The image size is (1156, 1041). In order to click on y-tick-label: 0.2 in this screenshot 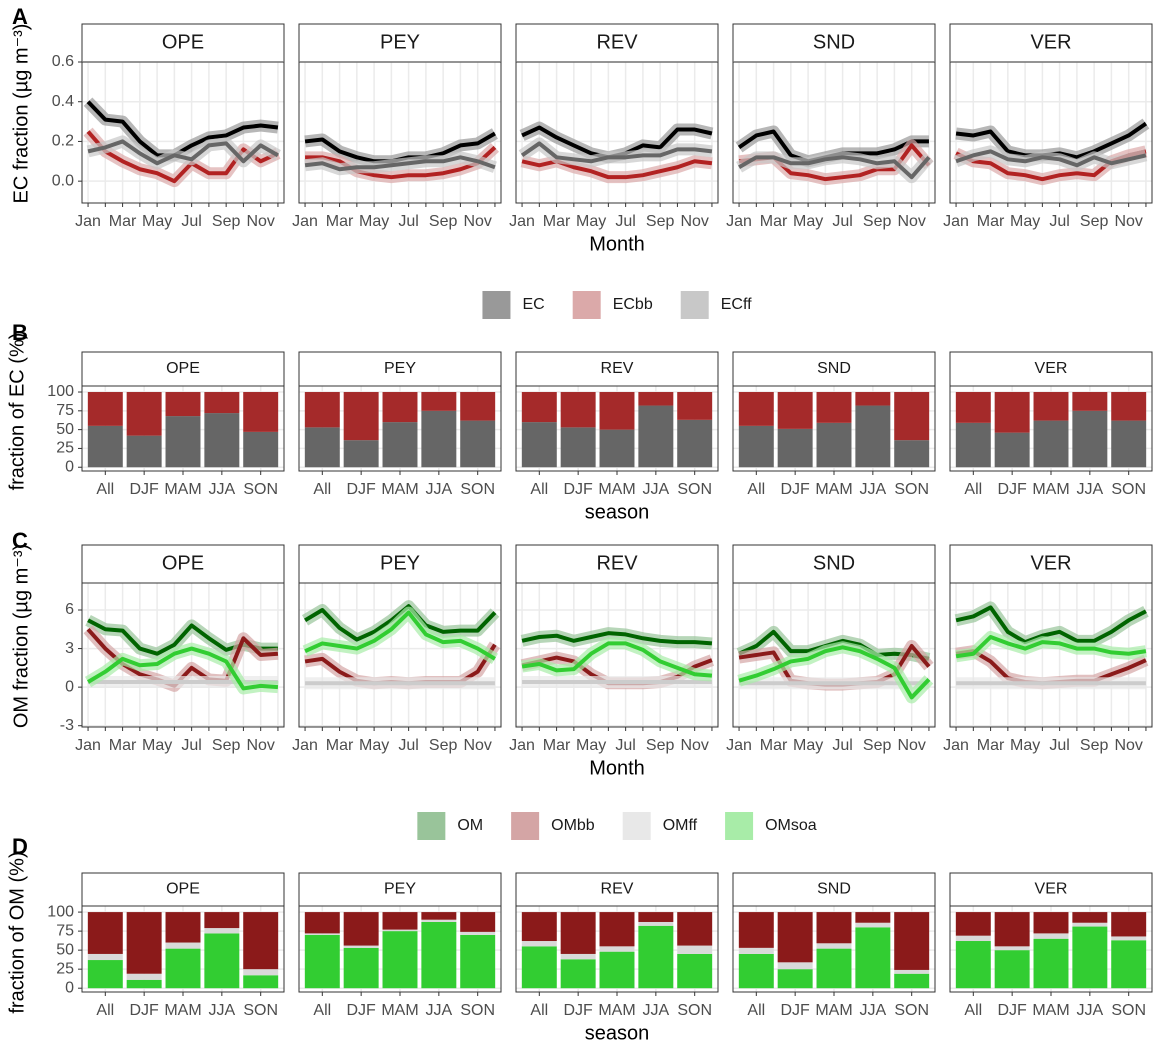, I will do `click(63, 141)`.